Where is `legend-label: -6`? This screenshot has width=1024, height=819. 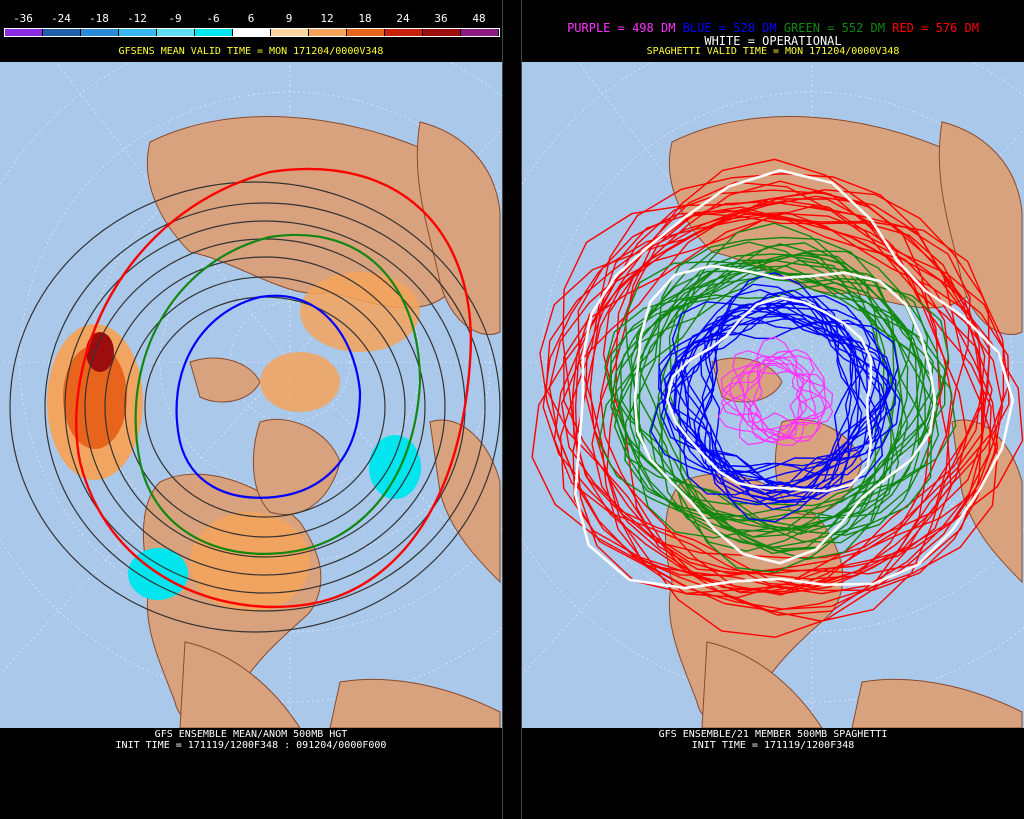
legend-label: -6 is located at coordinates (213, 18).